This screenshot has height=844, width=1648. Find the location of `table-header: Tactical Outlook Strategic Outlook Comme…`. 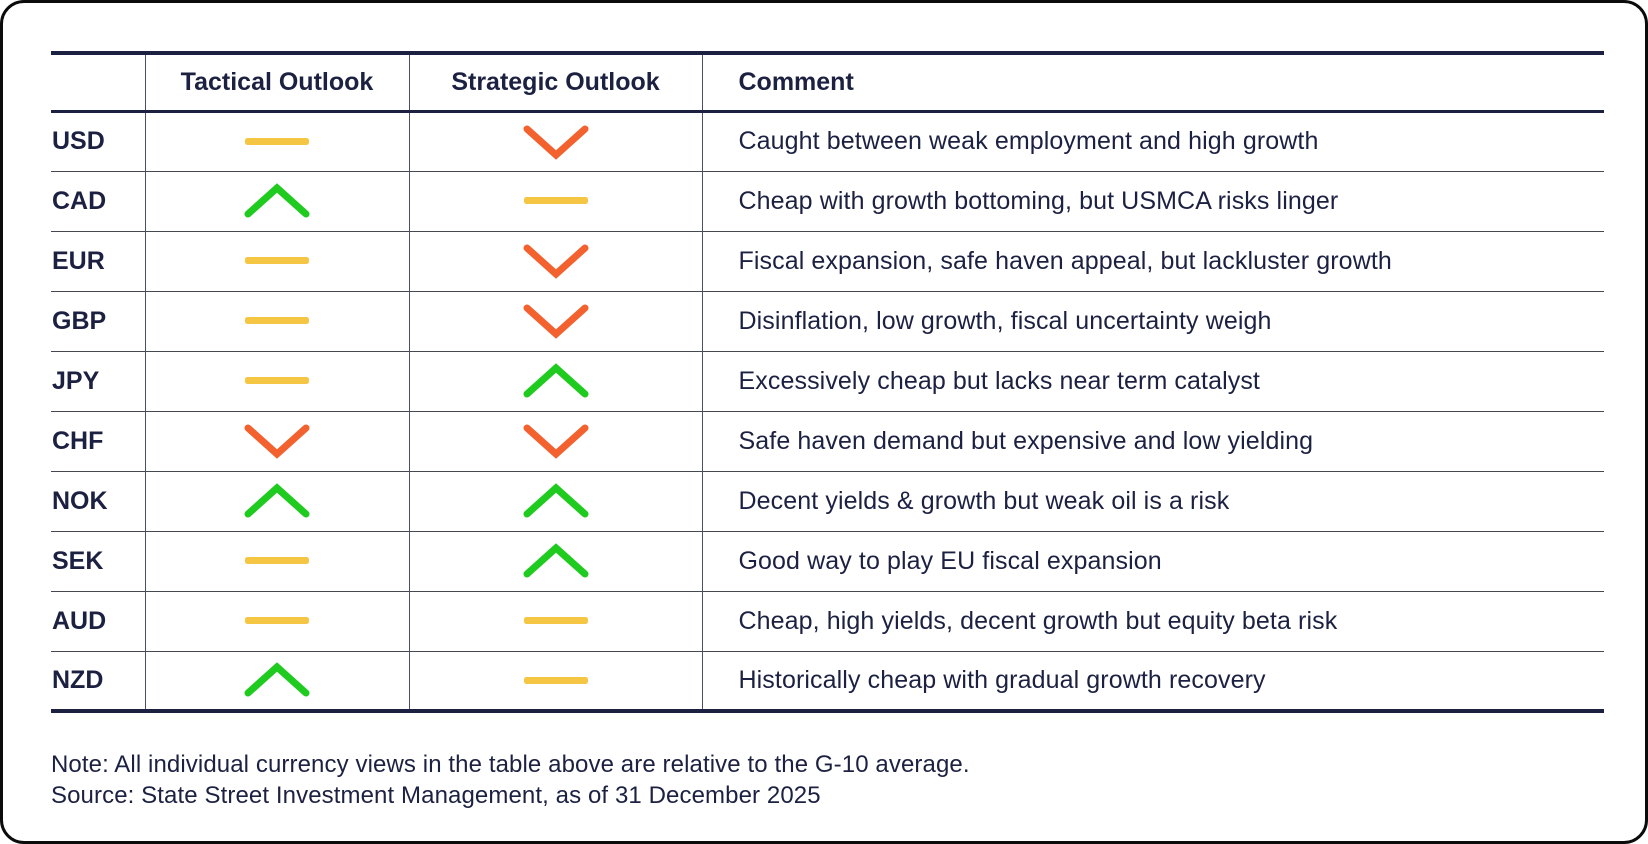

table-header: Tactical Outlook Strategic Outlook Comme… is located at coordinates (827, 82).